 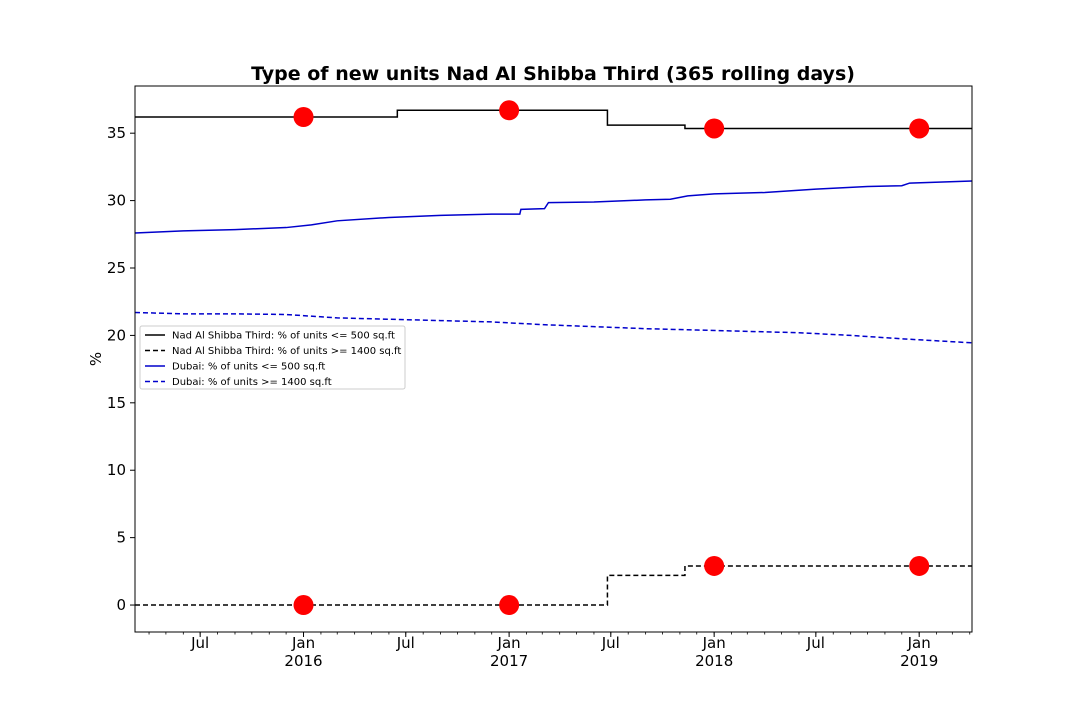 What do you see at coordinates (116, 470) in the screenshot?
I see `y-tick-label: 10` at bounding box center [116, 470].